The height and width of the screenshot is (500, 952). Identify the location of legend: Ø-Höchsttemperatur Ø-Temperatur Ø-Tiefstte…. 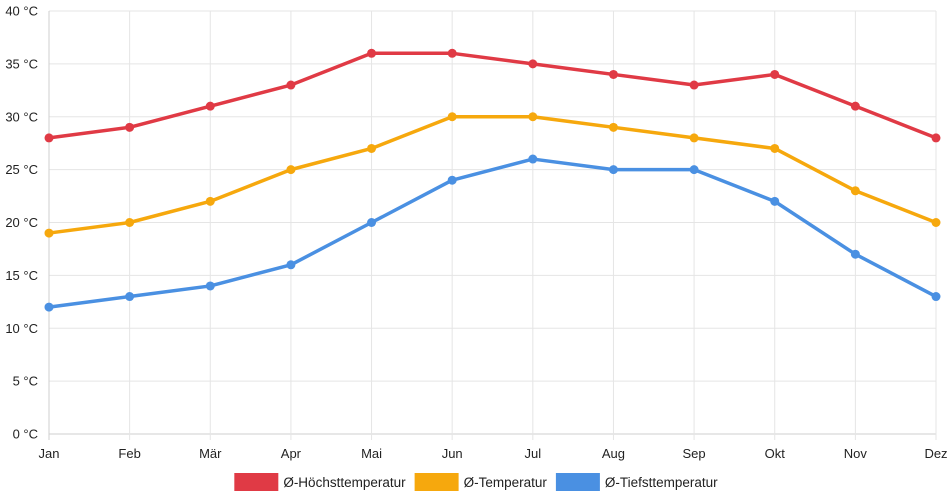
(476, 482).